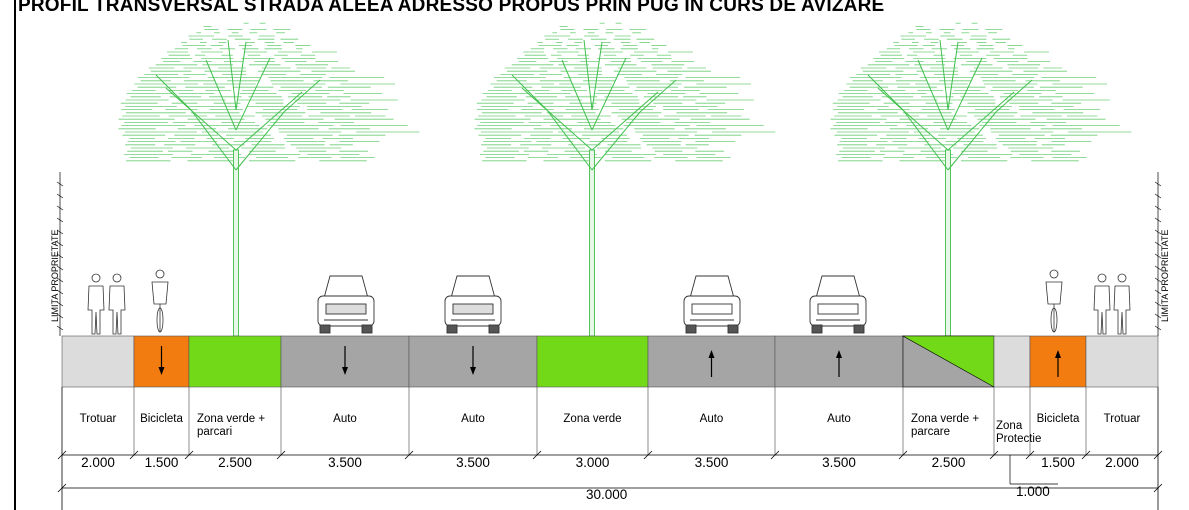  What do you see at coordinates (473, 419) in the screenshot?
I see `segment-label-5: Auto` at bounding box center [473, 419].